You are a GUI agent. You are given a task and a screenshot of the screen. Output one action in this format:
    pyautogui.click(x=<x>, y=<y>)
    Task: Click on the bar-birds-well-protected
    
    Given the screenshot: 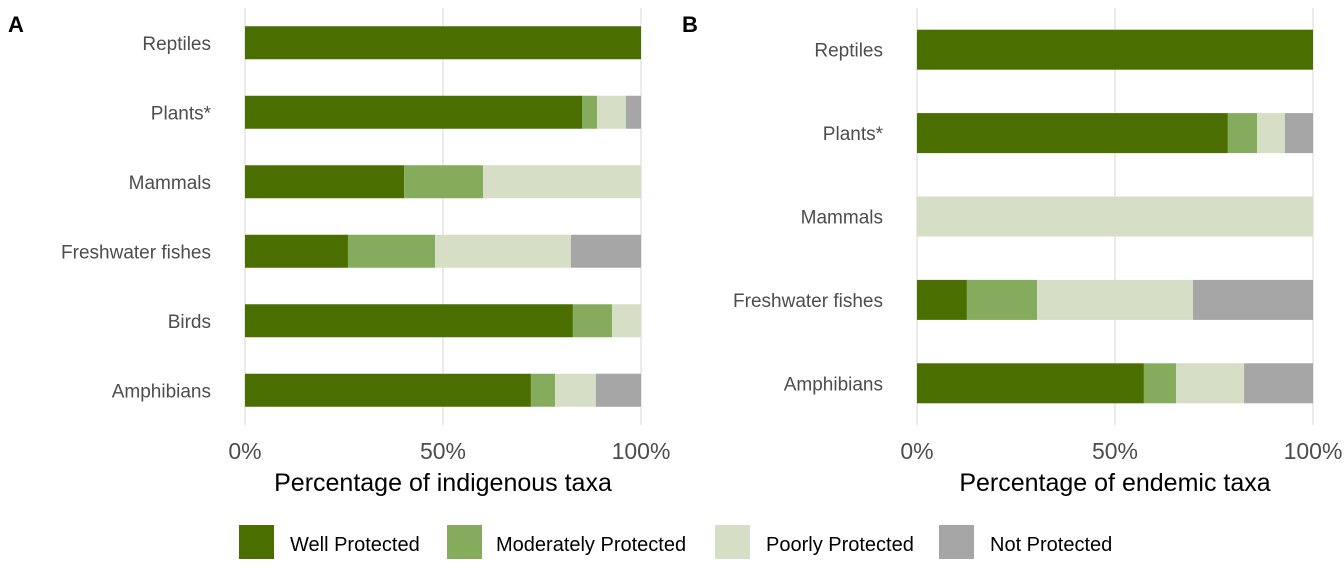 What is the action you would take?
    pyautogui.click(x=409, y=321)
    